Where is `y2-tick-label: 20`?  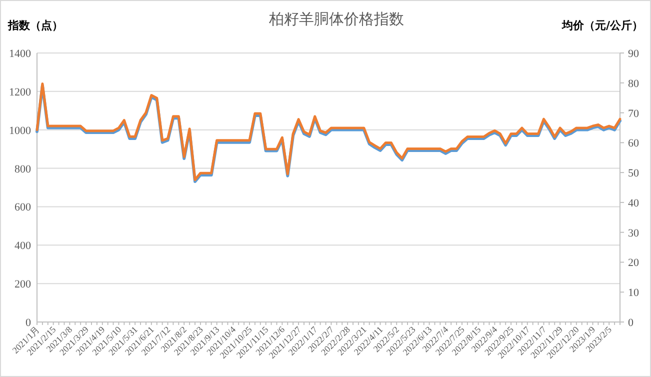
y2-tick-label: 20 is located at coordinates (634, 263).